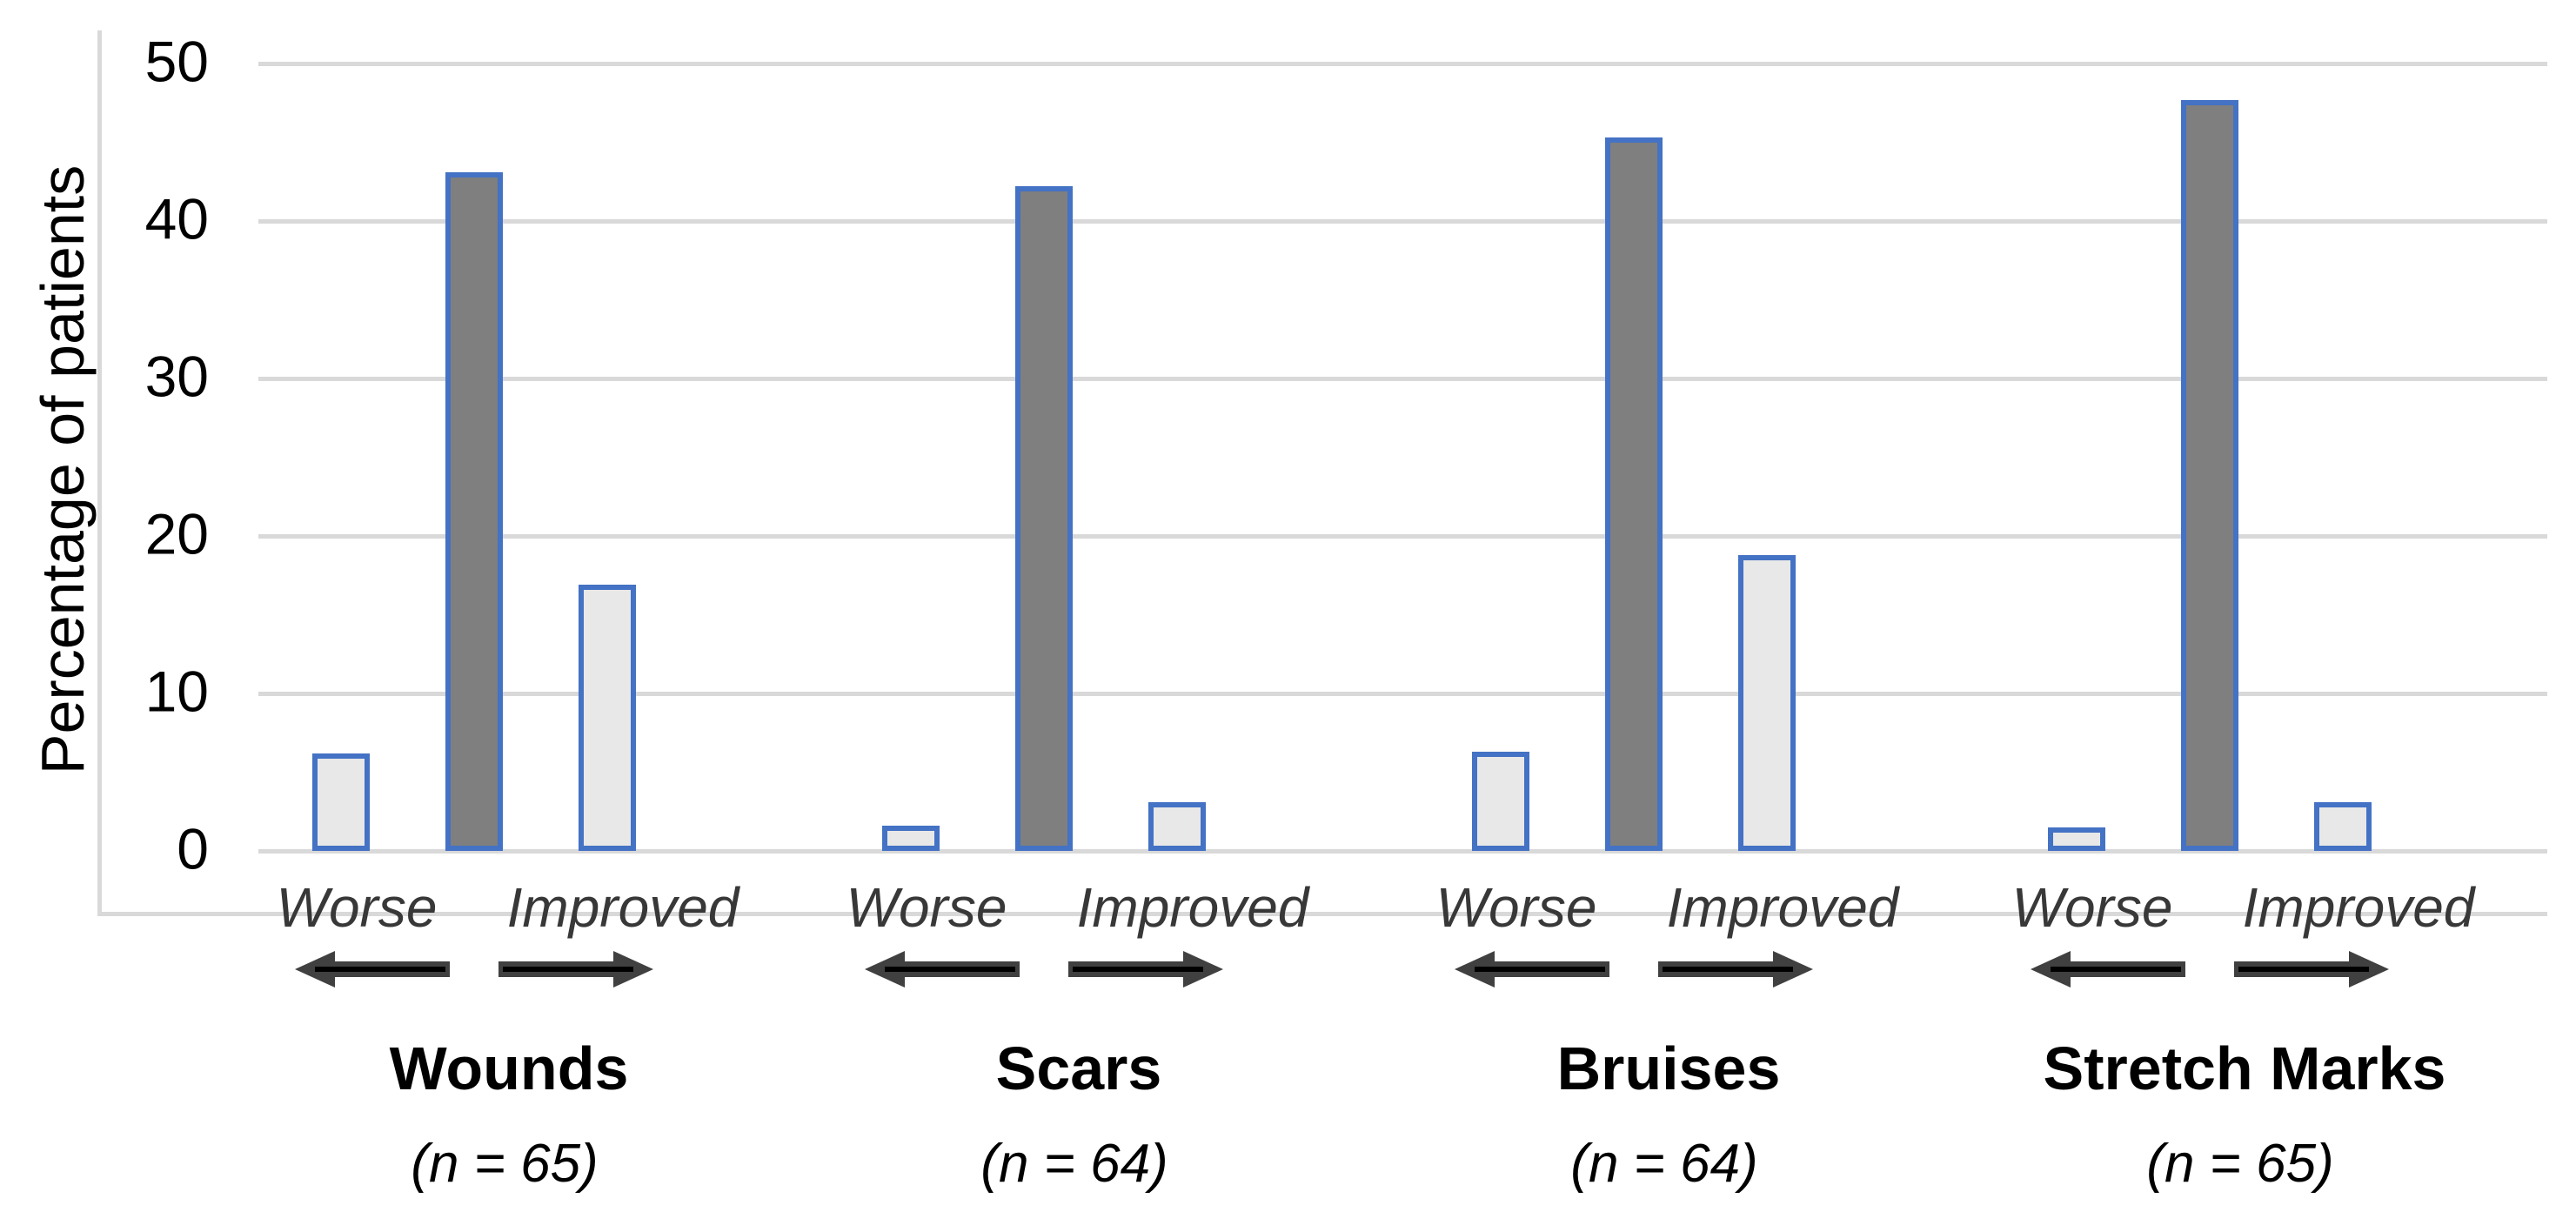 Image resolution: width=2576 pixels, height=1232 pixels. I want to click on y-tick-label: 40, so click(176, 218).